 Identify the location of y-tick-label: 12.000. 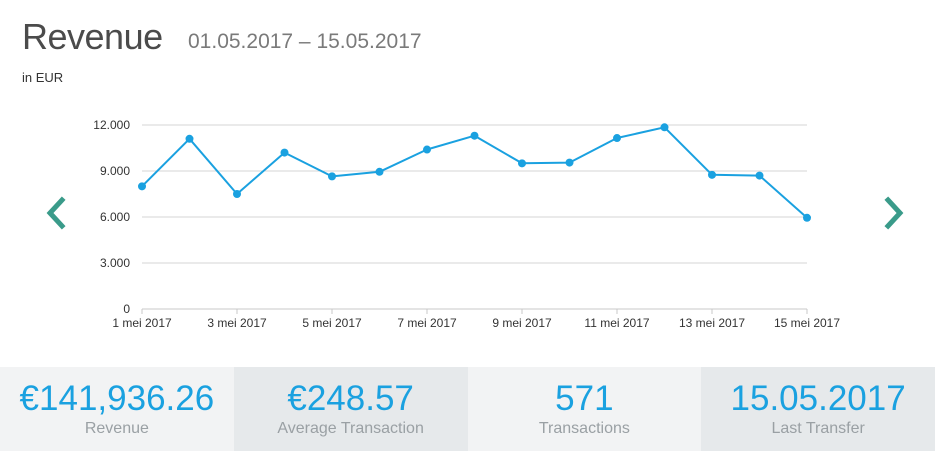
(111, 125).